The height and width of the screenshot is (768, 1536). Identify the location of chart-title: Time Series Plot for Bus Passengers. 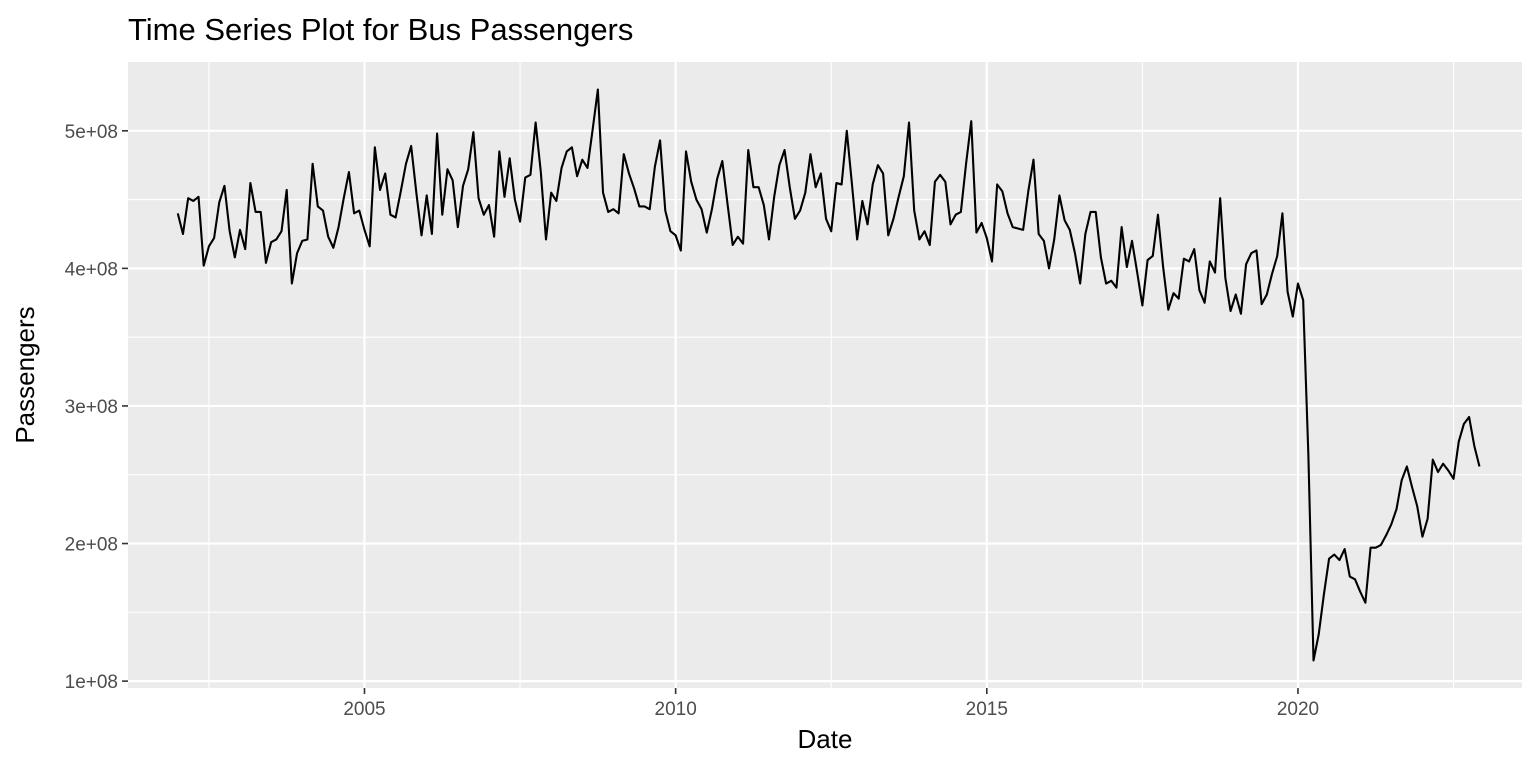
(380, 29).